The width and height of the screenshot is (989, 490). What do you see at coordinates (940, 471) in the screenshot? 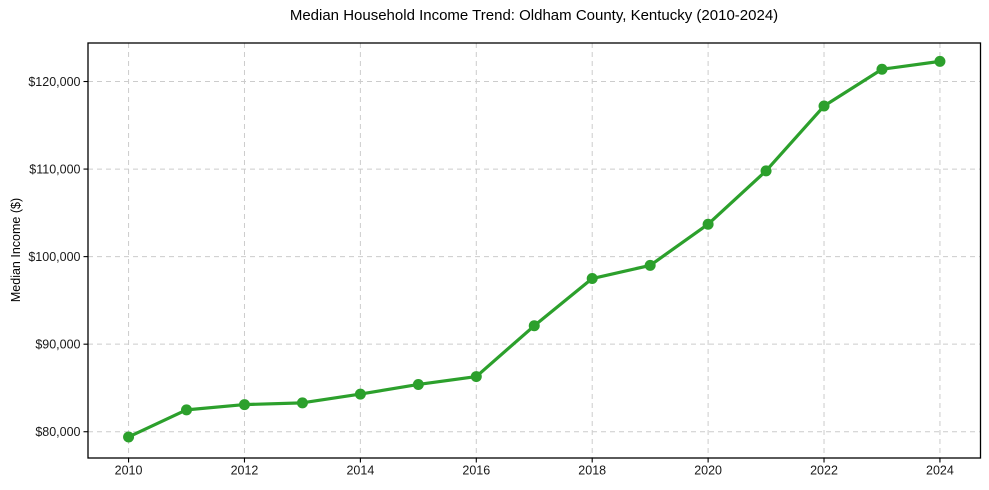
I see `x-tick-label: 2024` at bounding box center [940, 471].